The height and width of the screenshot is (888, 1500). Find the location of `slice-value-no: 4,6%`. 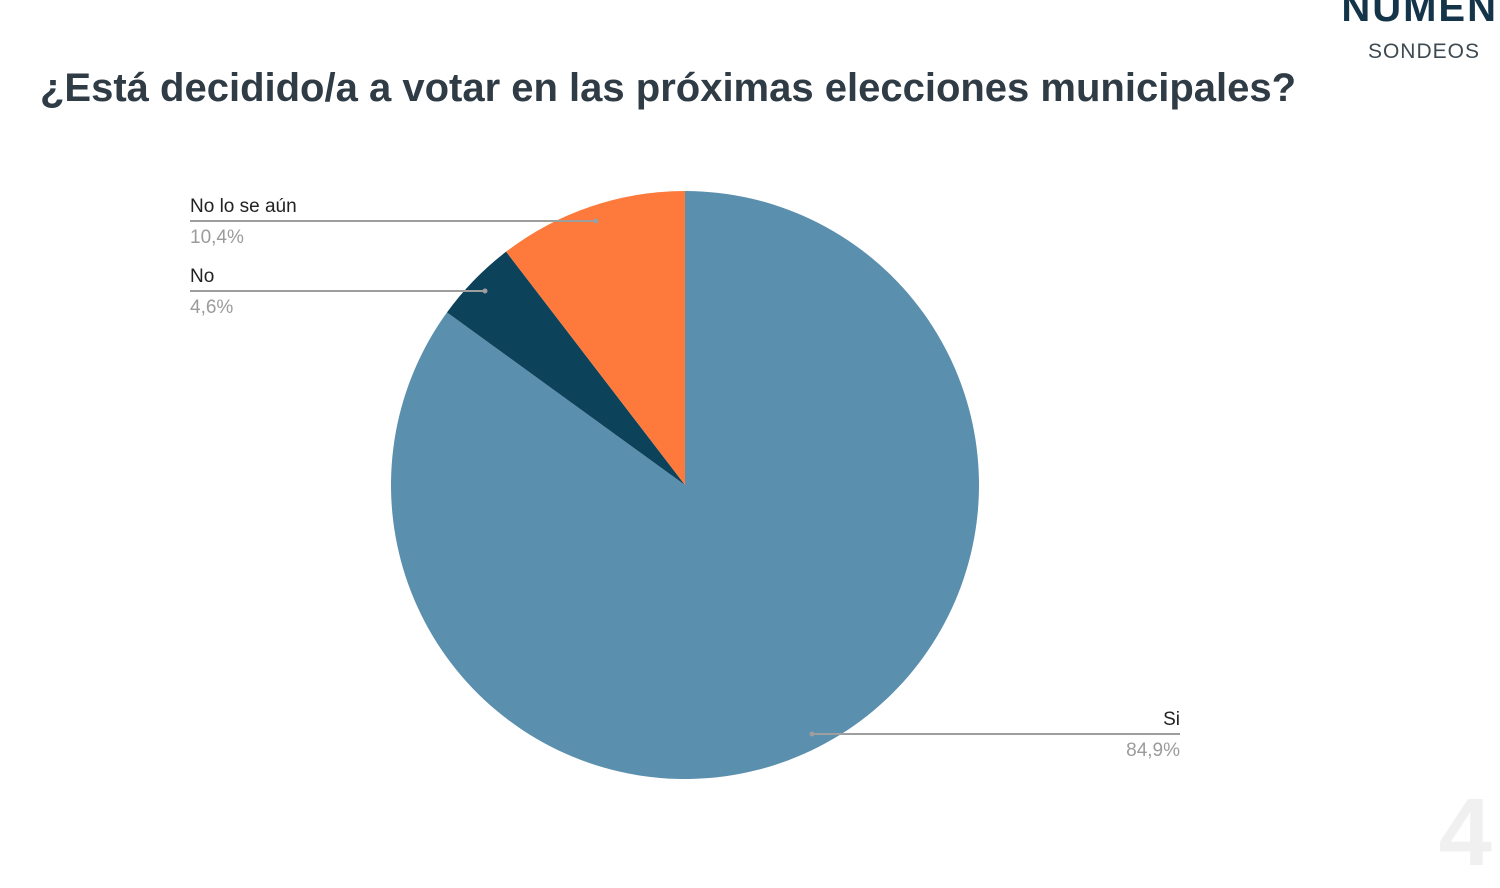

slice-value-no: 4,6% is located at coordinates (211, 307).